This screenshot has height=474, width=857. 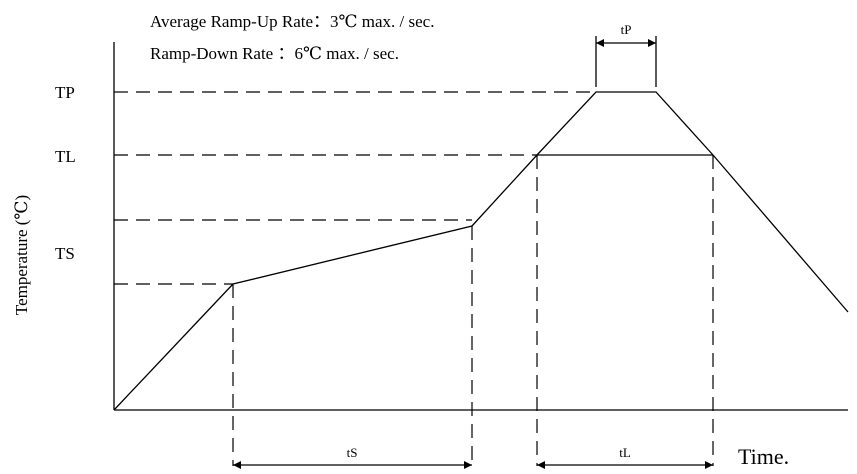 What do you see at coordinates (625, 452) in the screenshot?
I see `tl-interval-label: tL` at bounding box center [625, 452].